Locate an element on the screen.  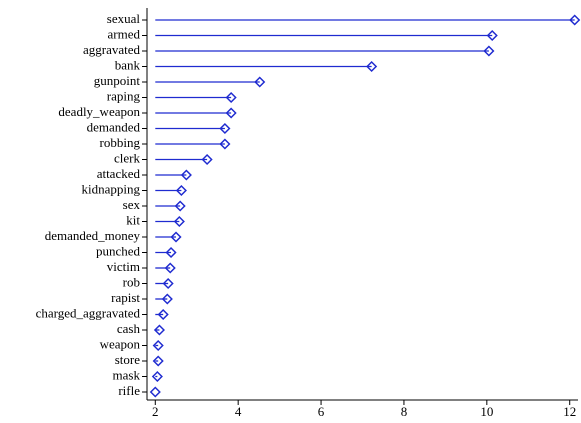
y-tick-label: mask is located at coordinates (127, 374).